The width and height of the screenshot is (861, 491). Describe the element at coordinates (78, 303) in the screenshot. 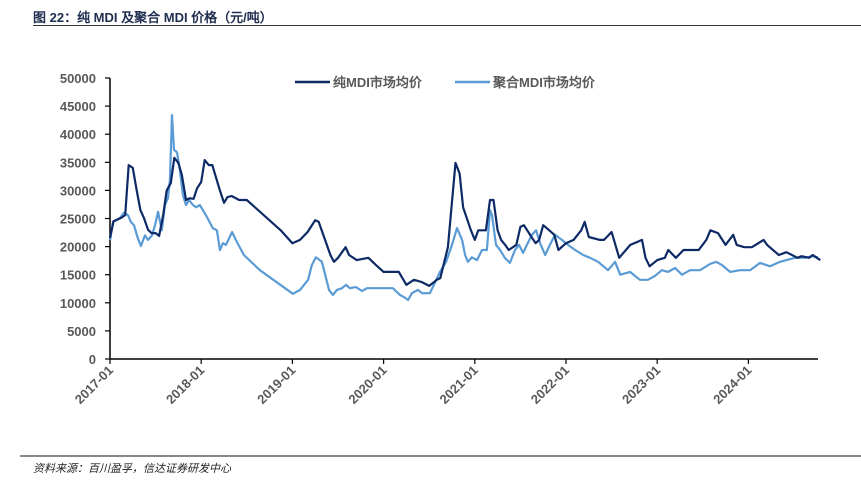

I see `y-tick-label: 10000` at that location.